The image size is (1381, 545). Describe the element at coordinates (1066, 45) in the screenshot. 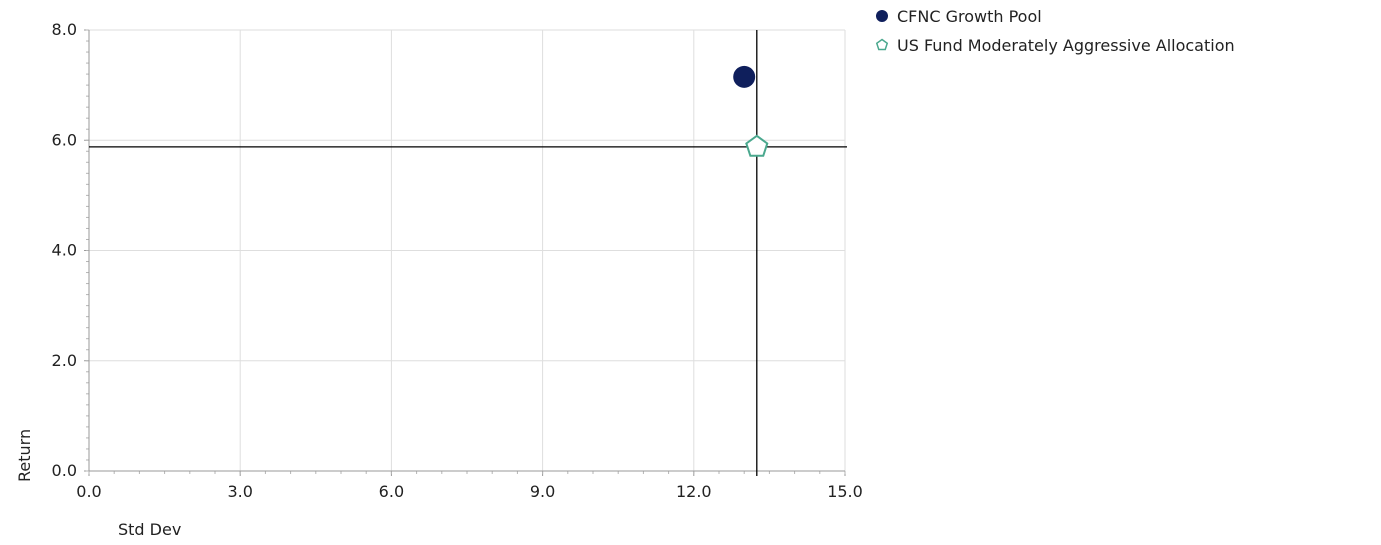

I see `legend-label: US Fund Moderately Aggressive Allocation` at that location.